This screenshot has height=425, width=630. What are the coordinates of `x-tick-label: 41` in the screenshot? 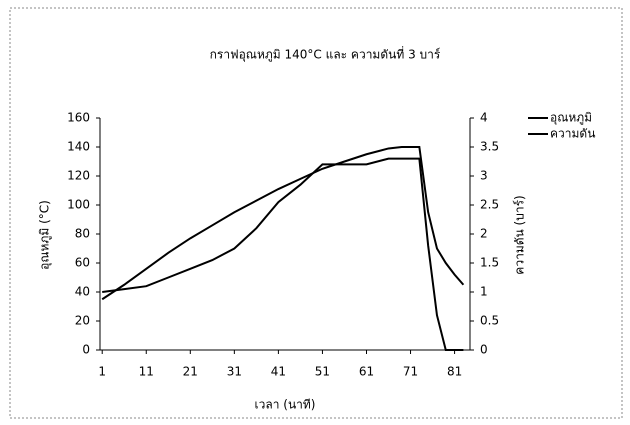 It's located at (278, 372).